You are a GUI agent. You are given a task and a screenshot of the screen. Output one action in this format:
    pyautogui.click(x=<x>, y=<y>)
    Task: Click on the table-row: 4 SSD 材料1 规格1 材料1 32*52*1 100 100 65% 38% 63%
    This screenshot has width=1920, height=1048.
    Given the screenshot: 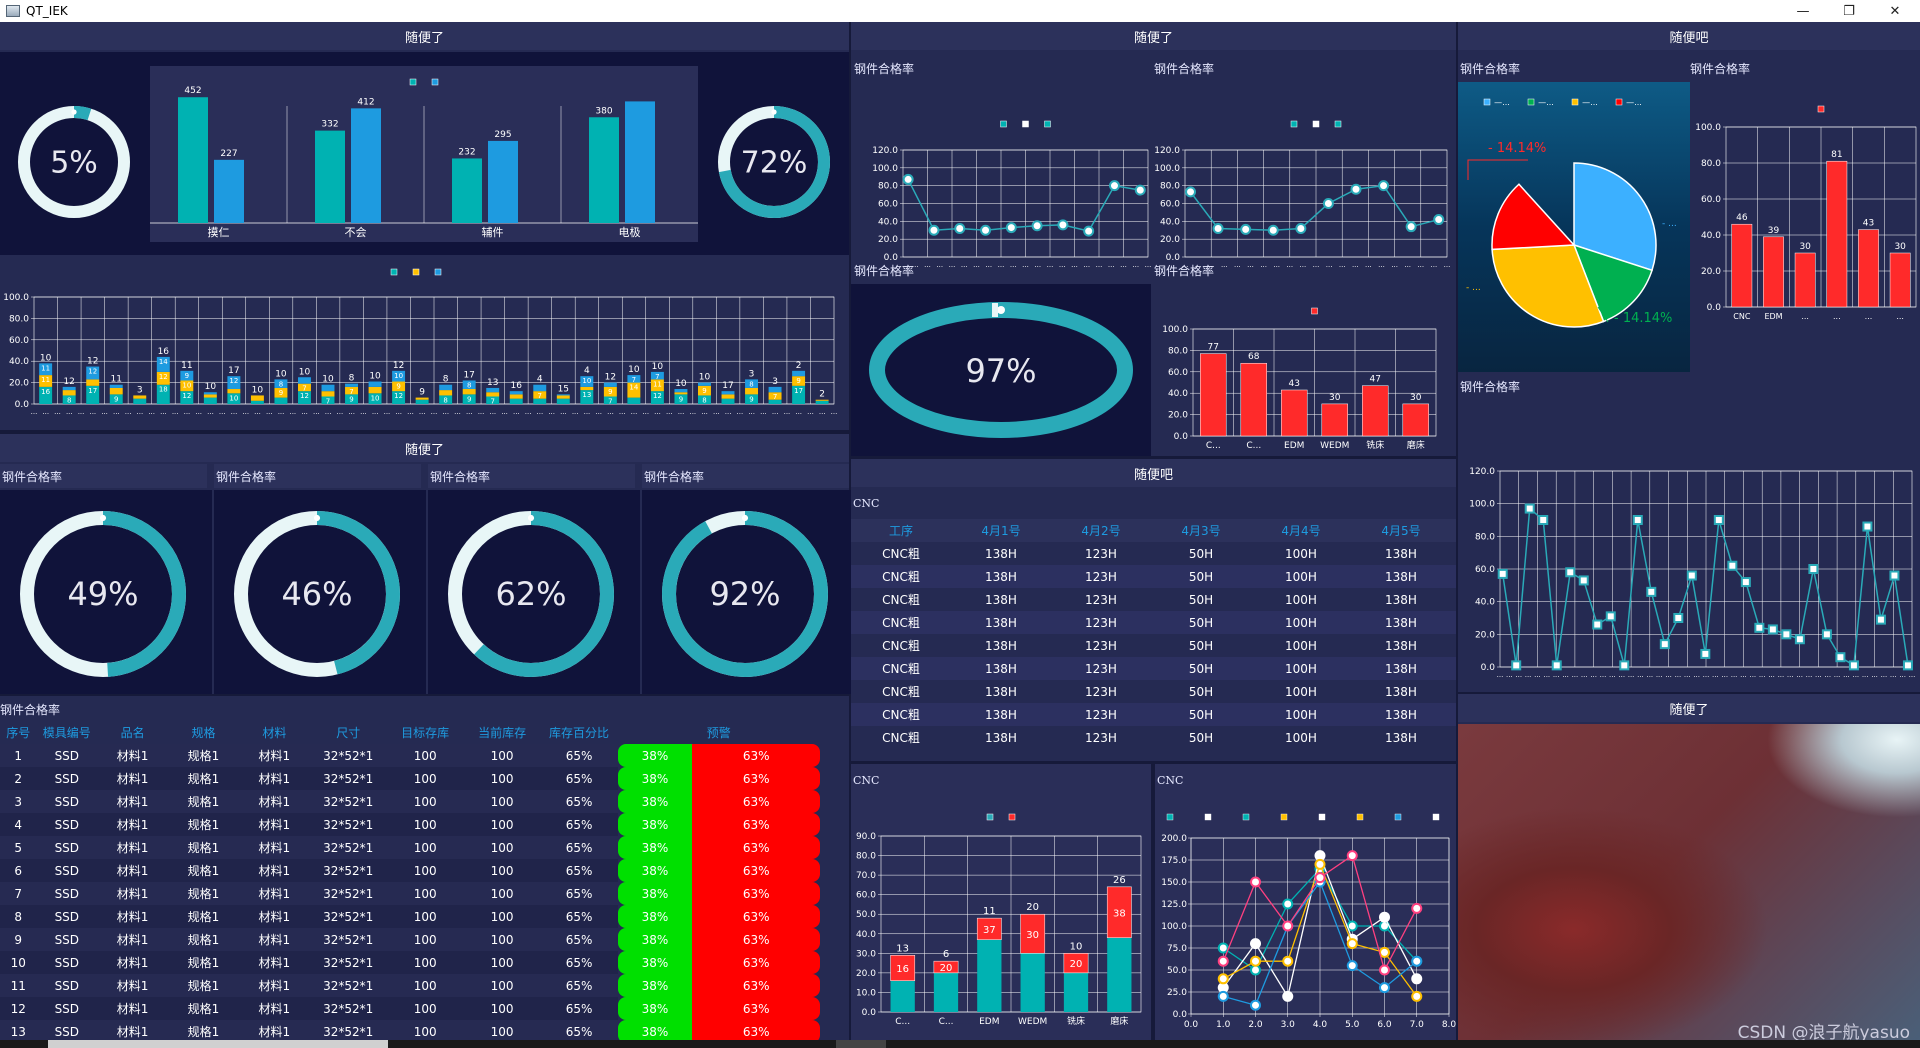 What is the action you would take?
    pyautogui.click(x=410, y=824)
    